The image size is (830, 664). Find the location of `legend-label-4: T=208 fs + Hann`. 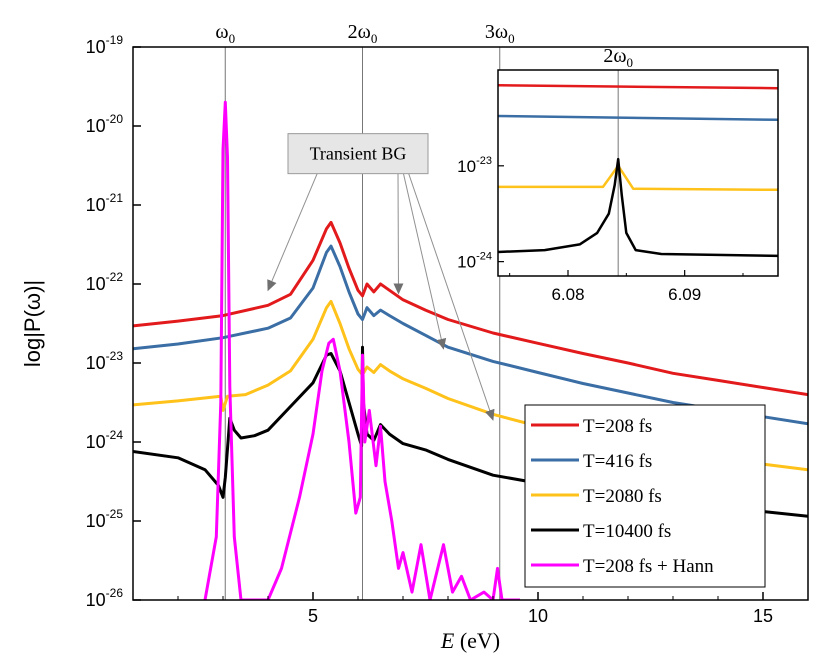

legend-label-4: T=208 fs + Hann is located at coordinates (648, 566).